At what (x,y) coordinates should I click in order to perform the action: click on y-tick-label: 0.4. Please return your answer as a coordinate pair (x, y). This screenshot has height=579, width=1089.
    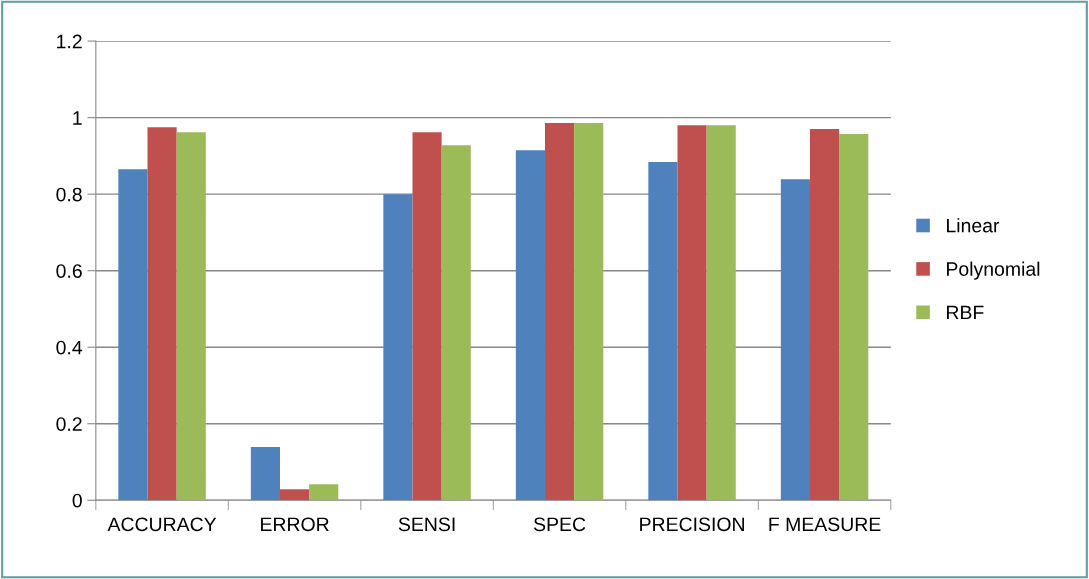
    Looking at the image, I should click on (69, 347).